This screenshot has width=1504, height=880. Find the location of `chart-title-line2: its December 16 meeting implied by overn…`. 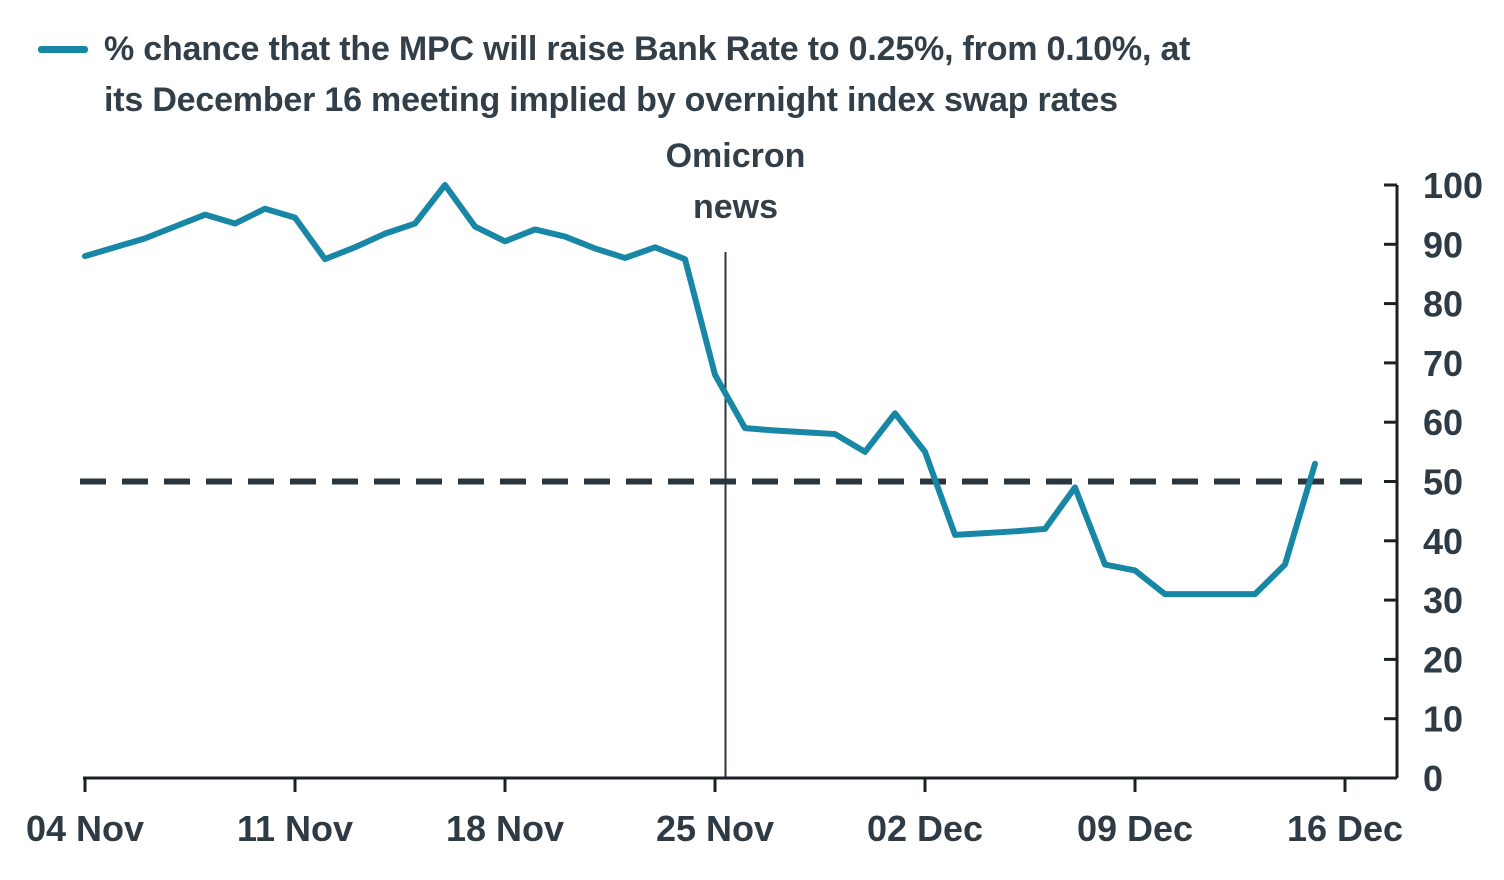

chart-title-line2: its December 16 meeting implied by overn… is located at coordinates (611, 100).